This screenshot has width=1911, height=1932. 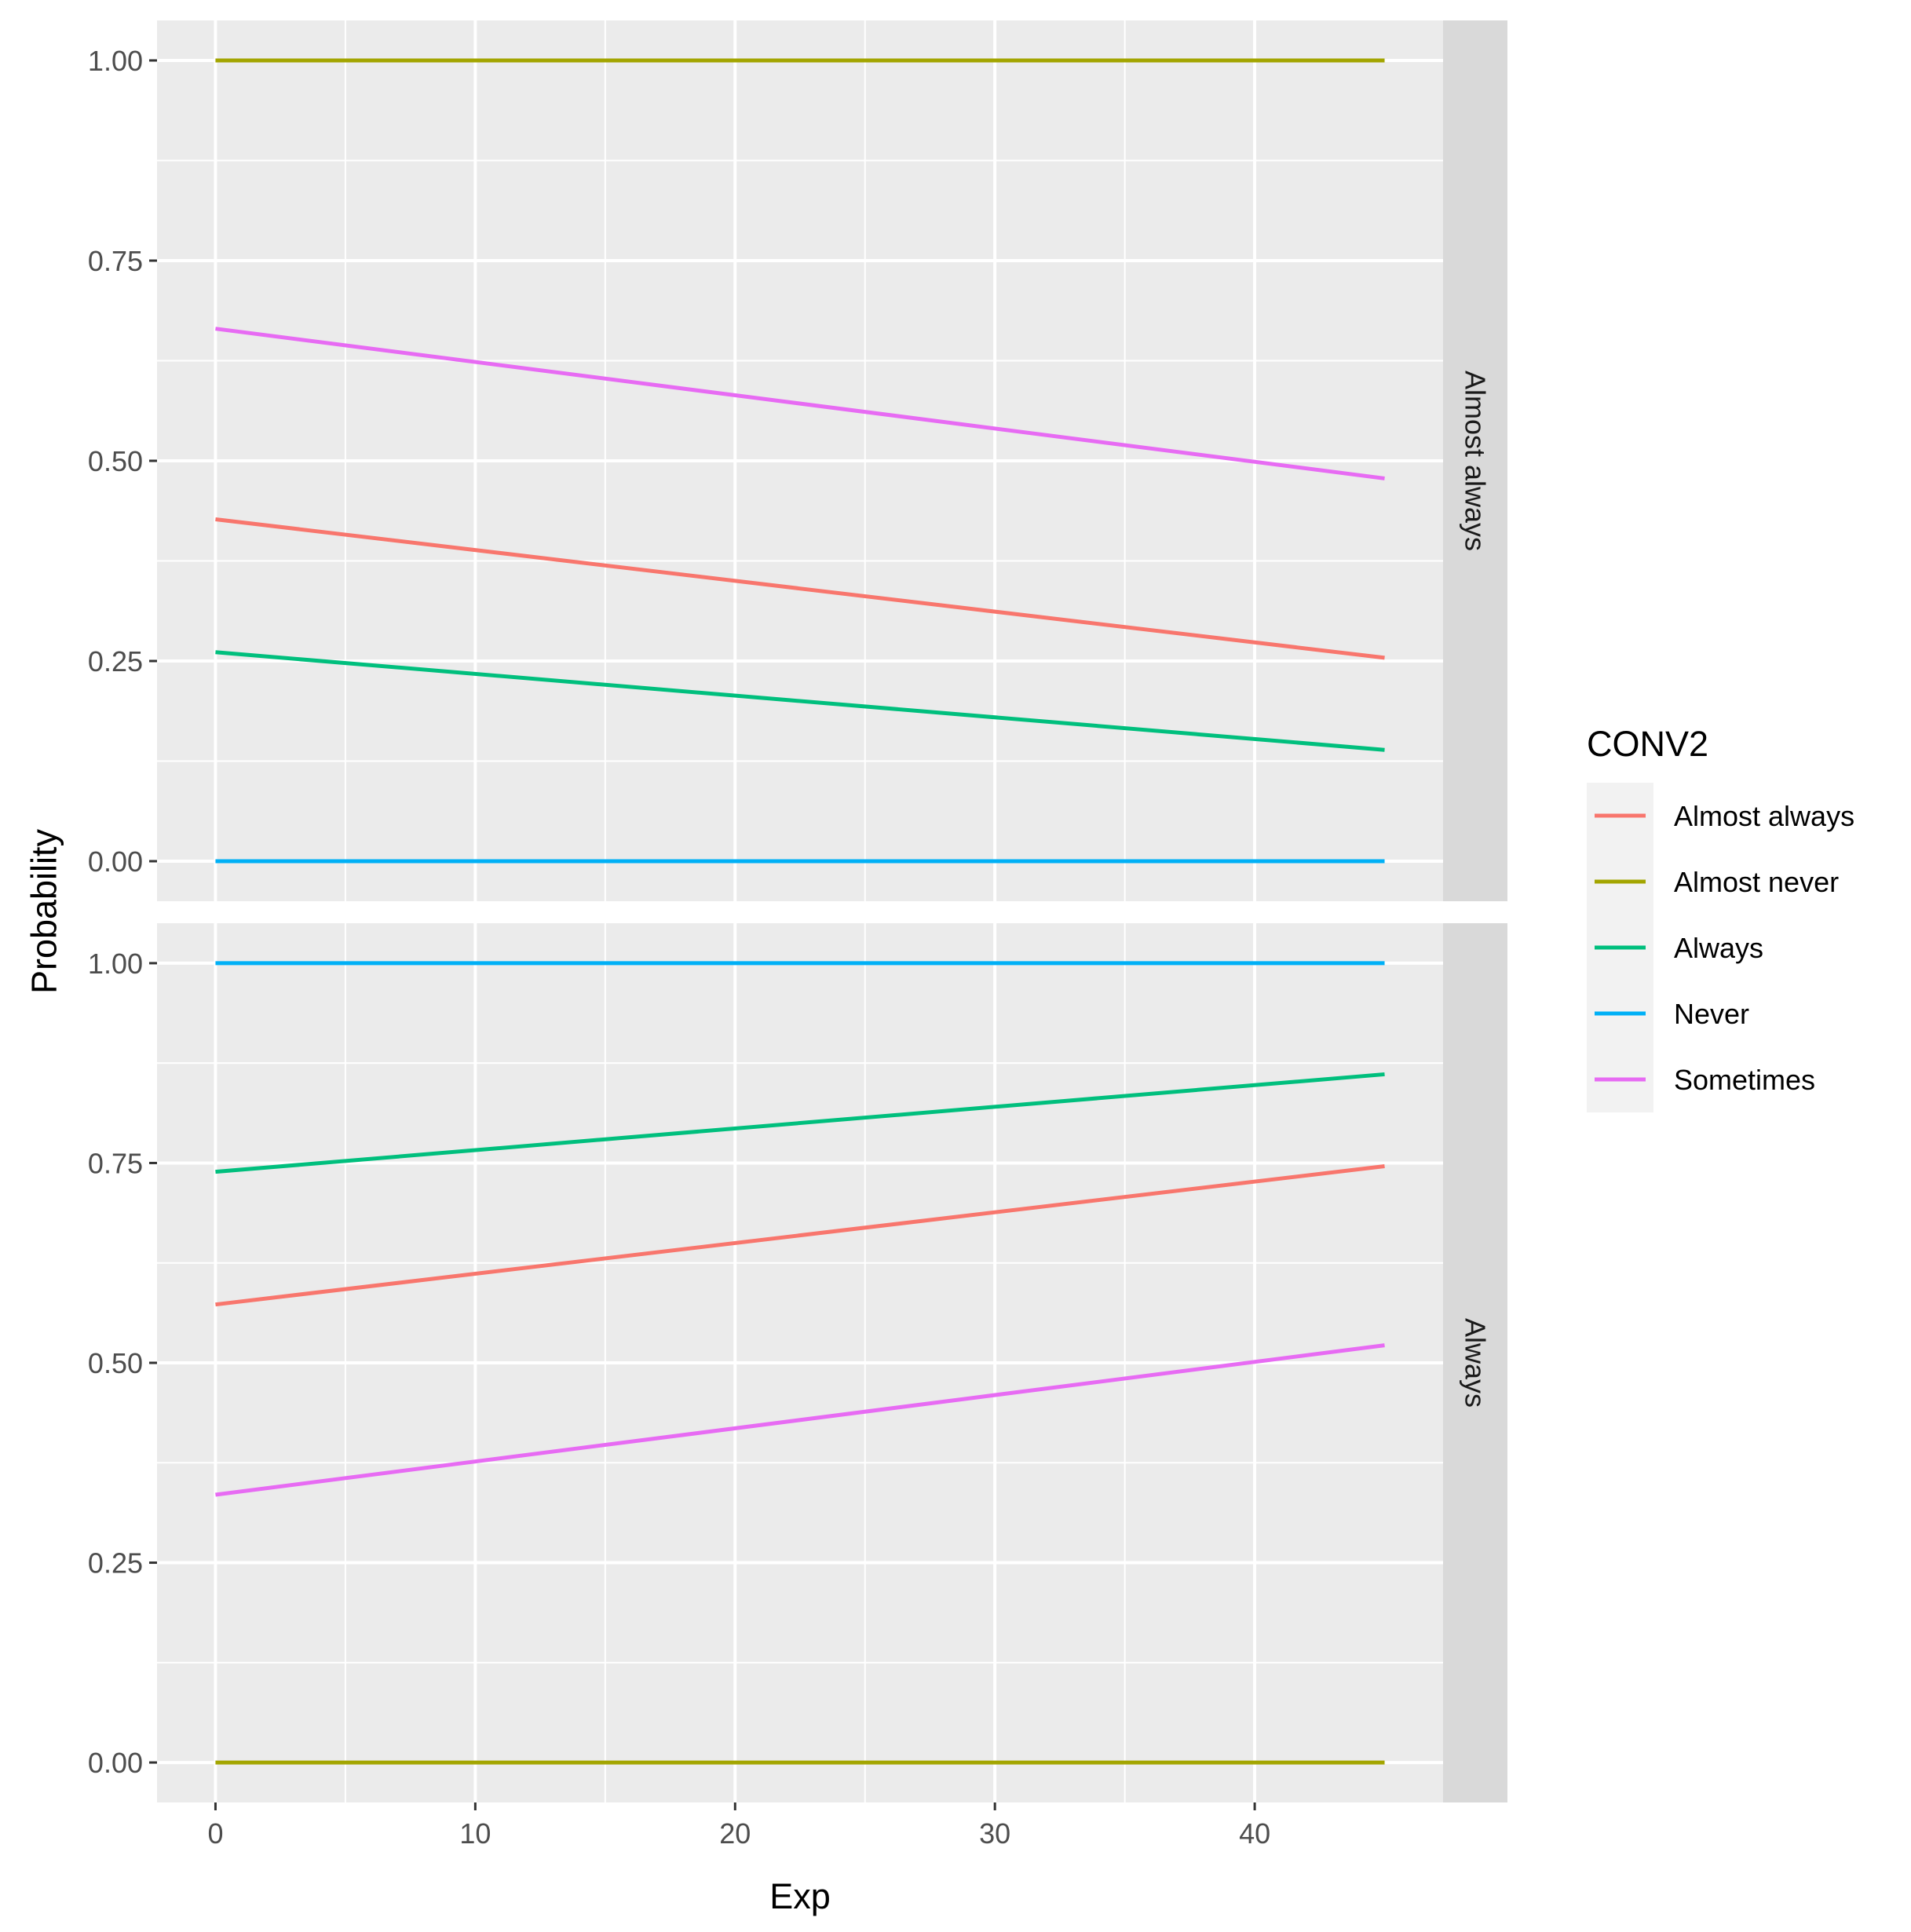 I want to click on x-tick-label: 40, so click(x=1254, y=1833).